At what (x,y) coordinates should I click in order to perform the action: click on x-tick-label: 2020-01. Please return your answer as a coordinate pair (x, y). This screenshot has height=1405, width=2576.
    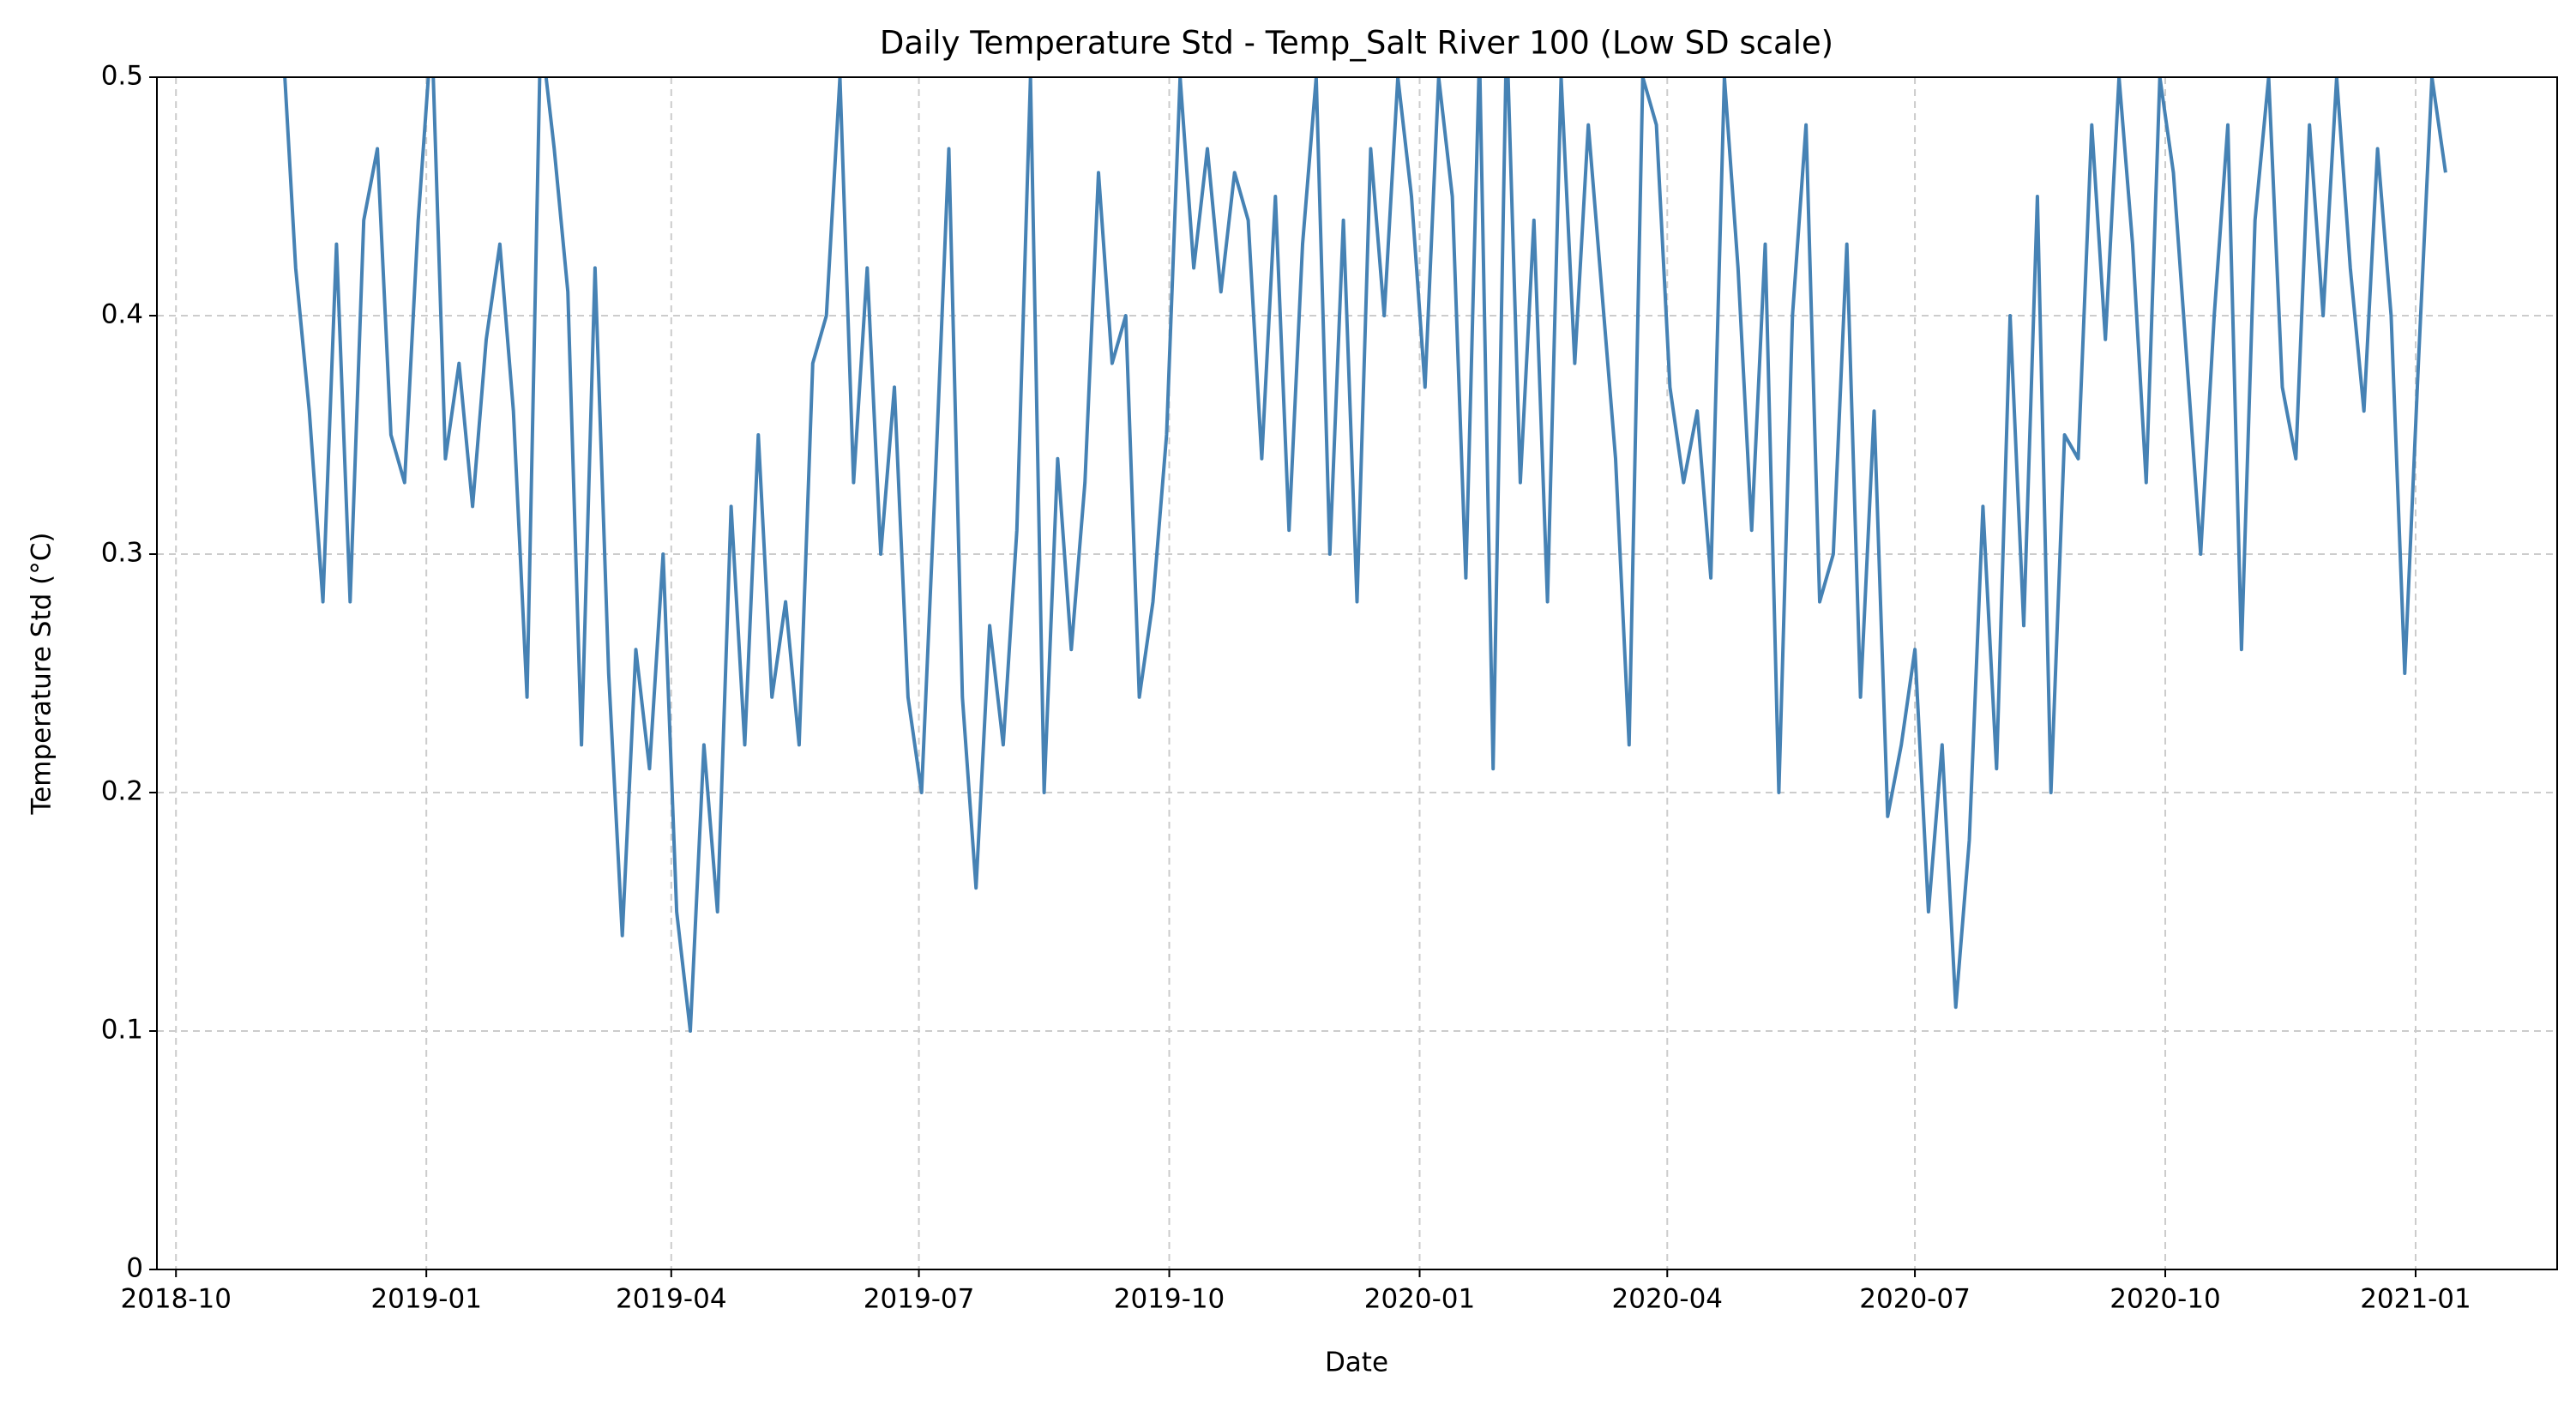
    Looking at the image, I should click on (1420, 1299).